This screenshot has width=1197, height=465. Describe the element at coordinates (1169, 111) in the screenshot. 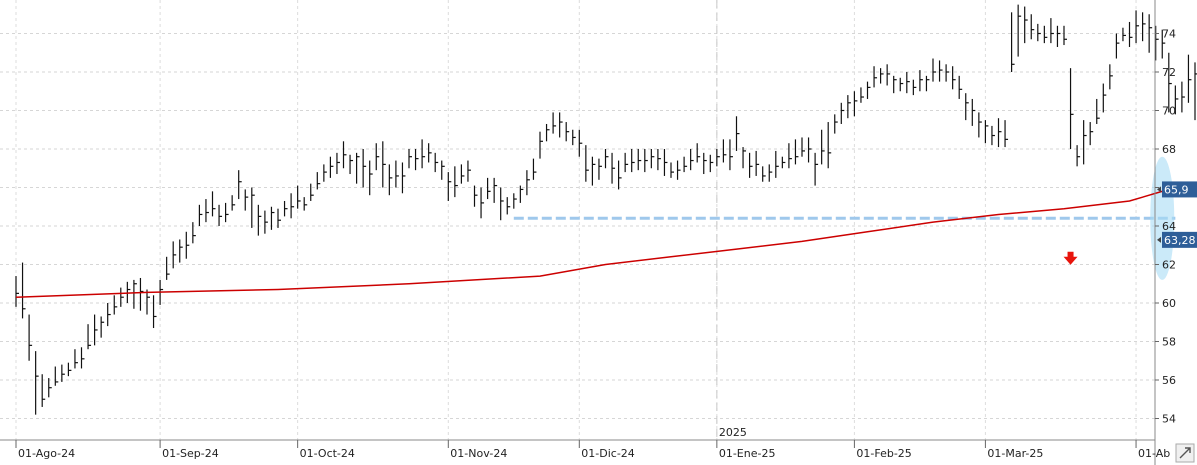

I see `y-tick-label: 70` at that location.